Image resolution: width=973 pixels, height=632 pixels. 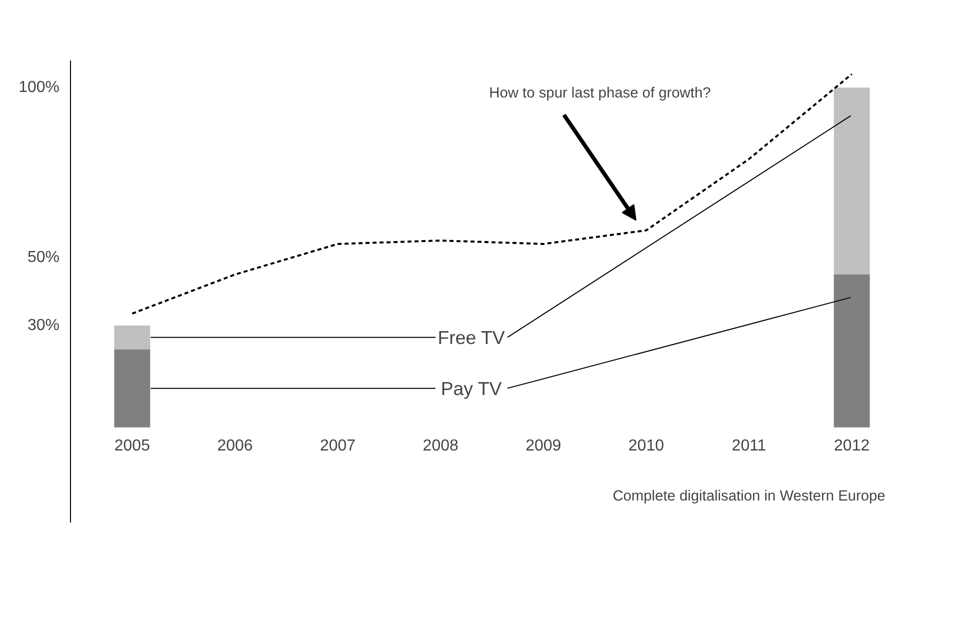 I want to click on y-tick-label: 100%, so click(x=39, y=87).